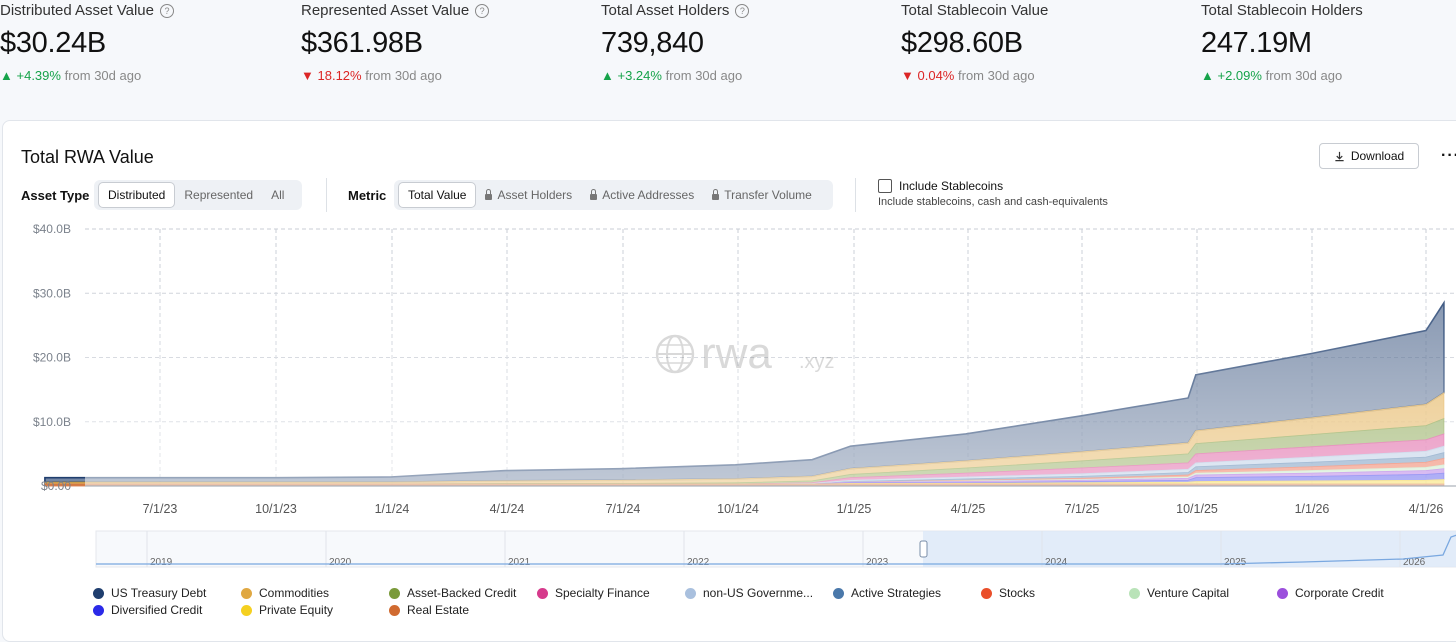 This screenshot has height=642, width=1456. Describe the element at coordinates (294, 593) in the screenshot. I see `legend-label: Commodities` at that location.